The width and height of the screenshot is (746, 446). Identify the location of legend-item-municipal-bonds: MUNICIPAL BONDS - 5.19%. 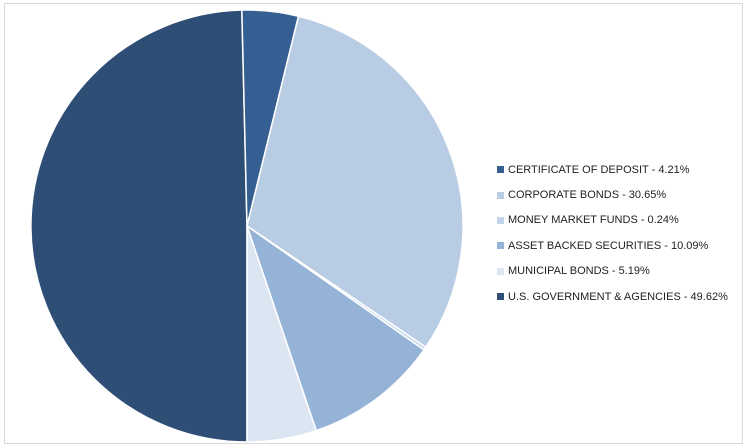
(621, 271).